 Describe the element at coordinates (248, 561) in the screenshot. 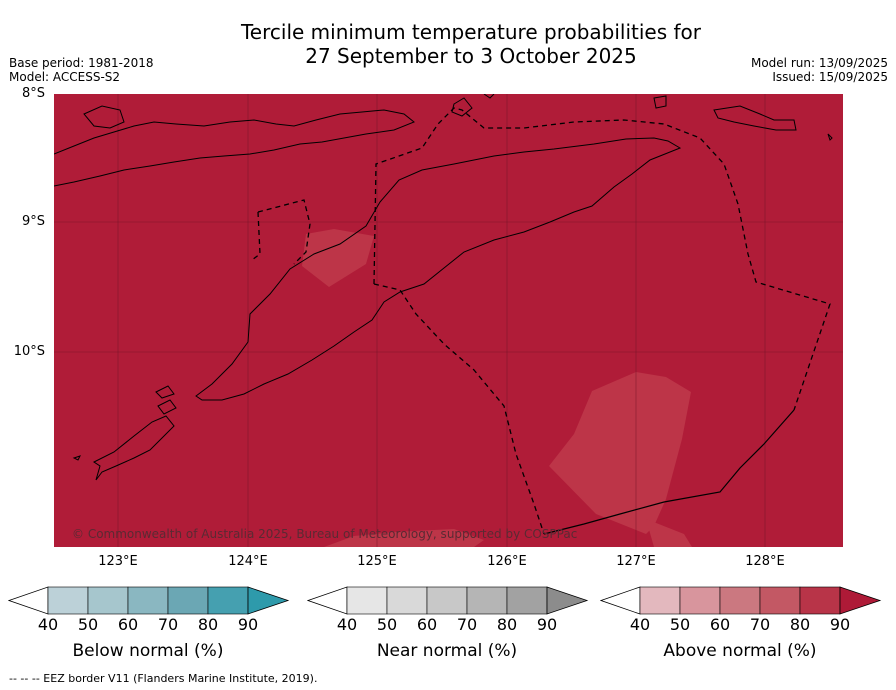

I see `lon-label-124e: 124°E` at that location.